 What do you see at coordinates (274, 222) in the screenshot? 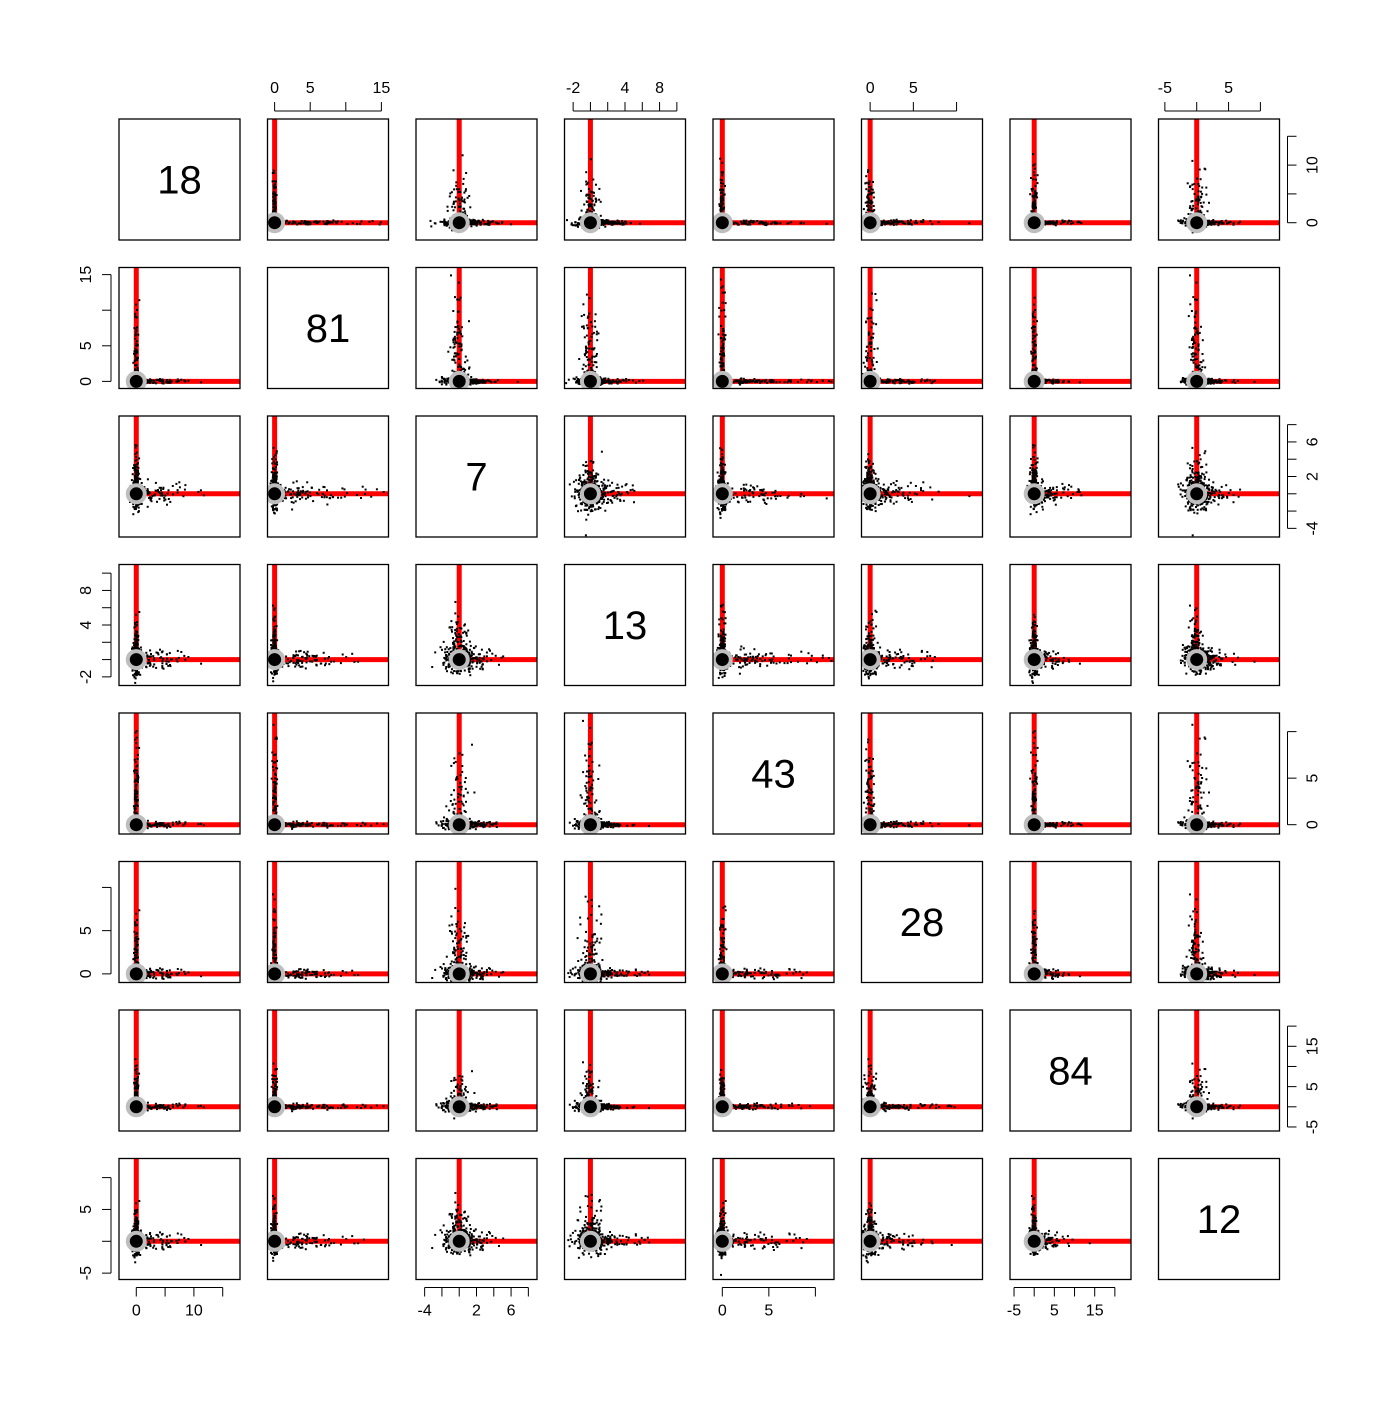
I see `center-marker` at bounding box center [274, 222].